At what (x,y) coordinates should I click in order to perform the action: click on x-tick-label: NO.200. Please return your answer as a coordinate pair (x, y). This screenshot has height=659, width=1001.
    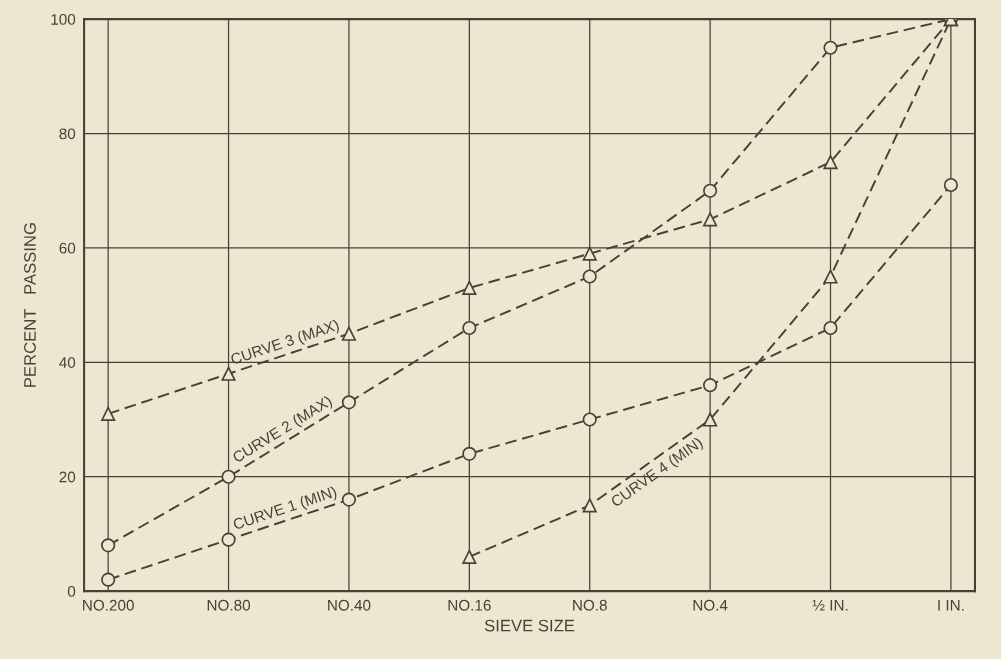
    Looking at the image, I should click on (108, 605).